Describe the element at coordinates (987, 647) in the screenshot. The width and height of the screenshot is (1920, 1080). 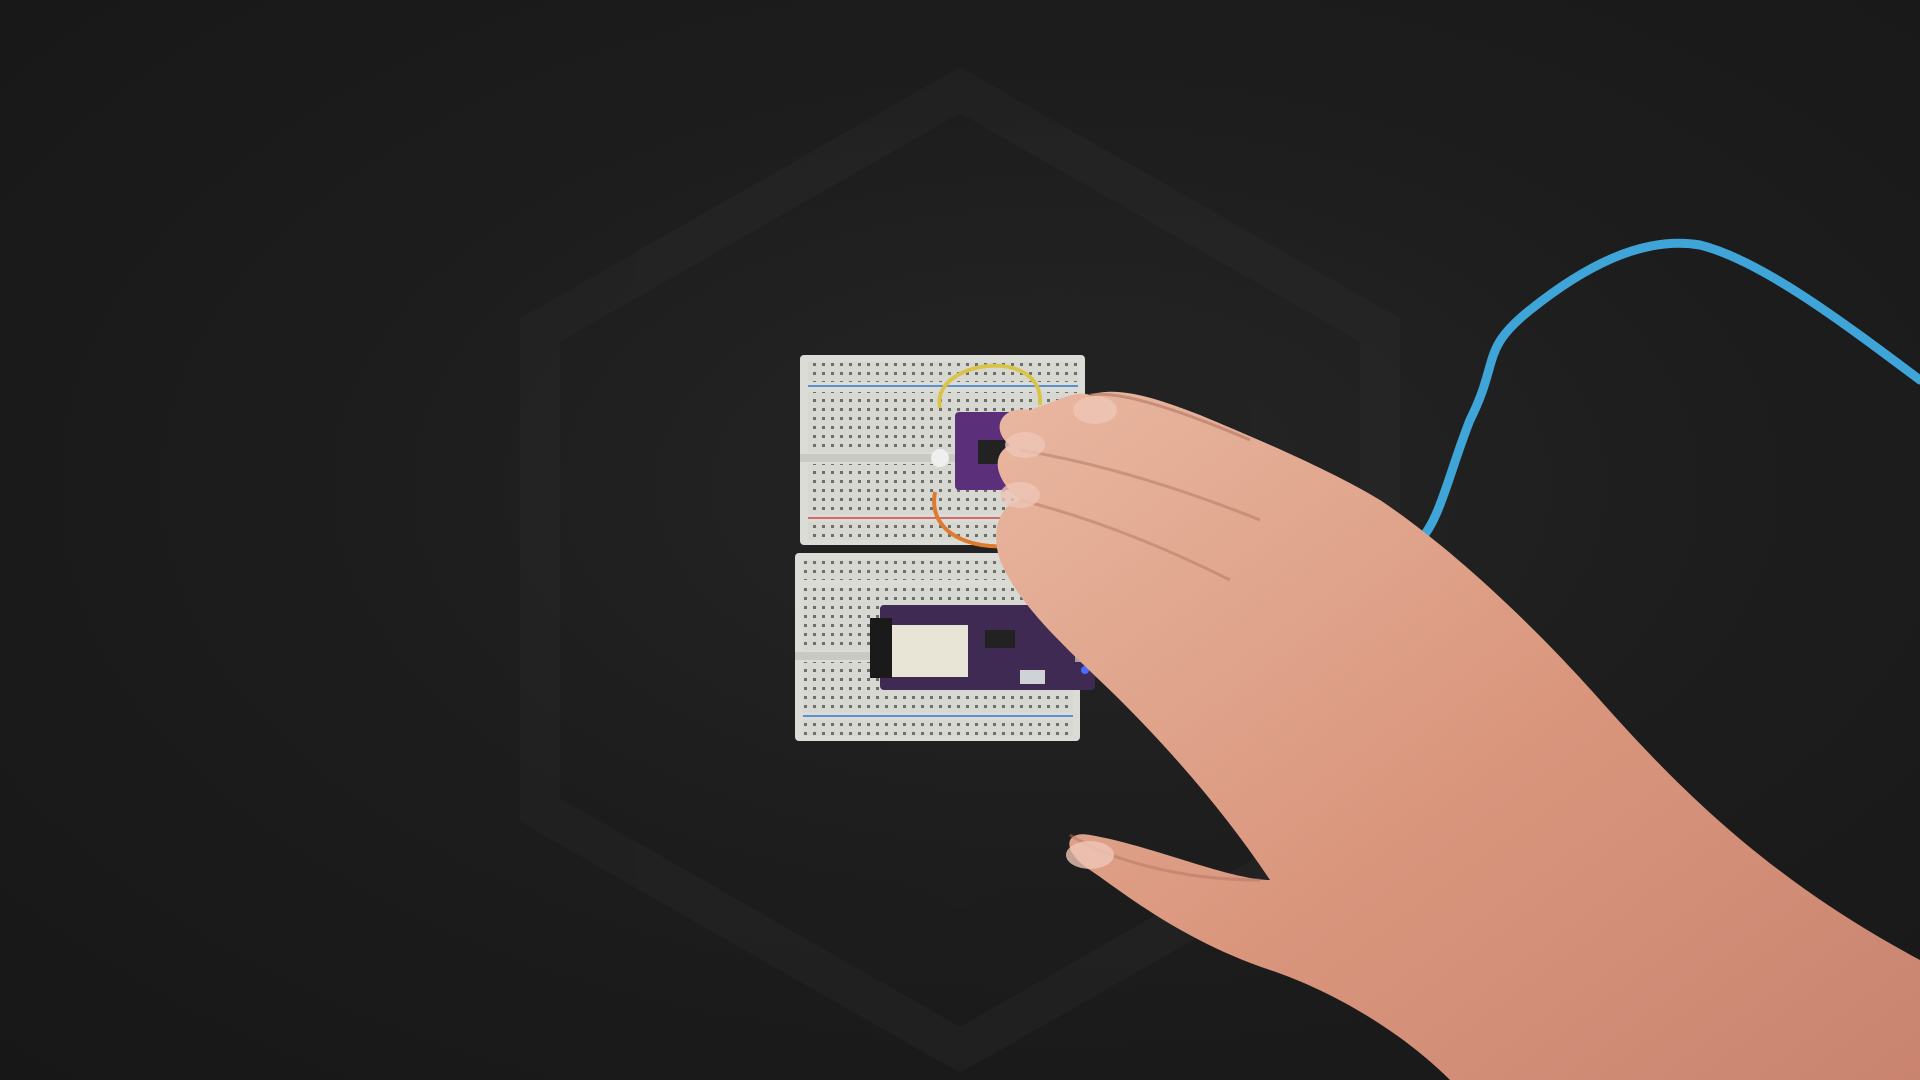
I see `mcu-board` at that location.